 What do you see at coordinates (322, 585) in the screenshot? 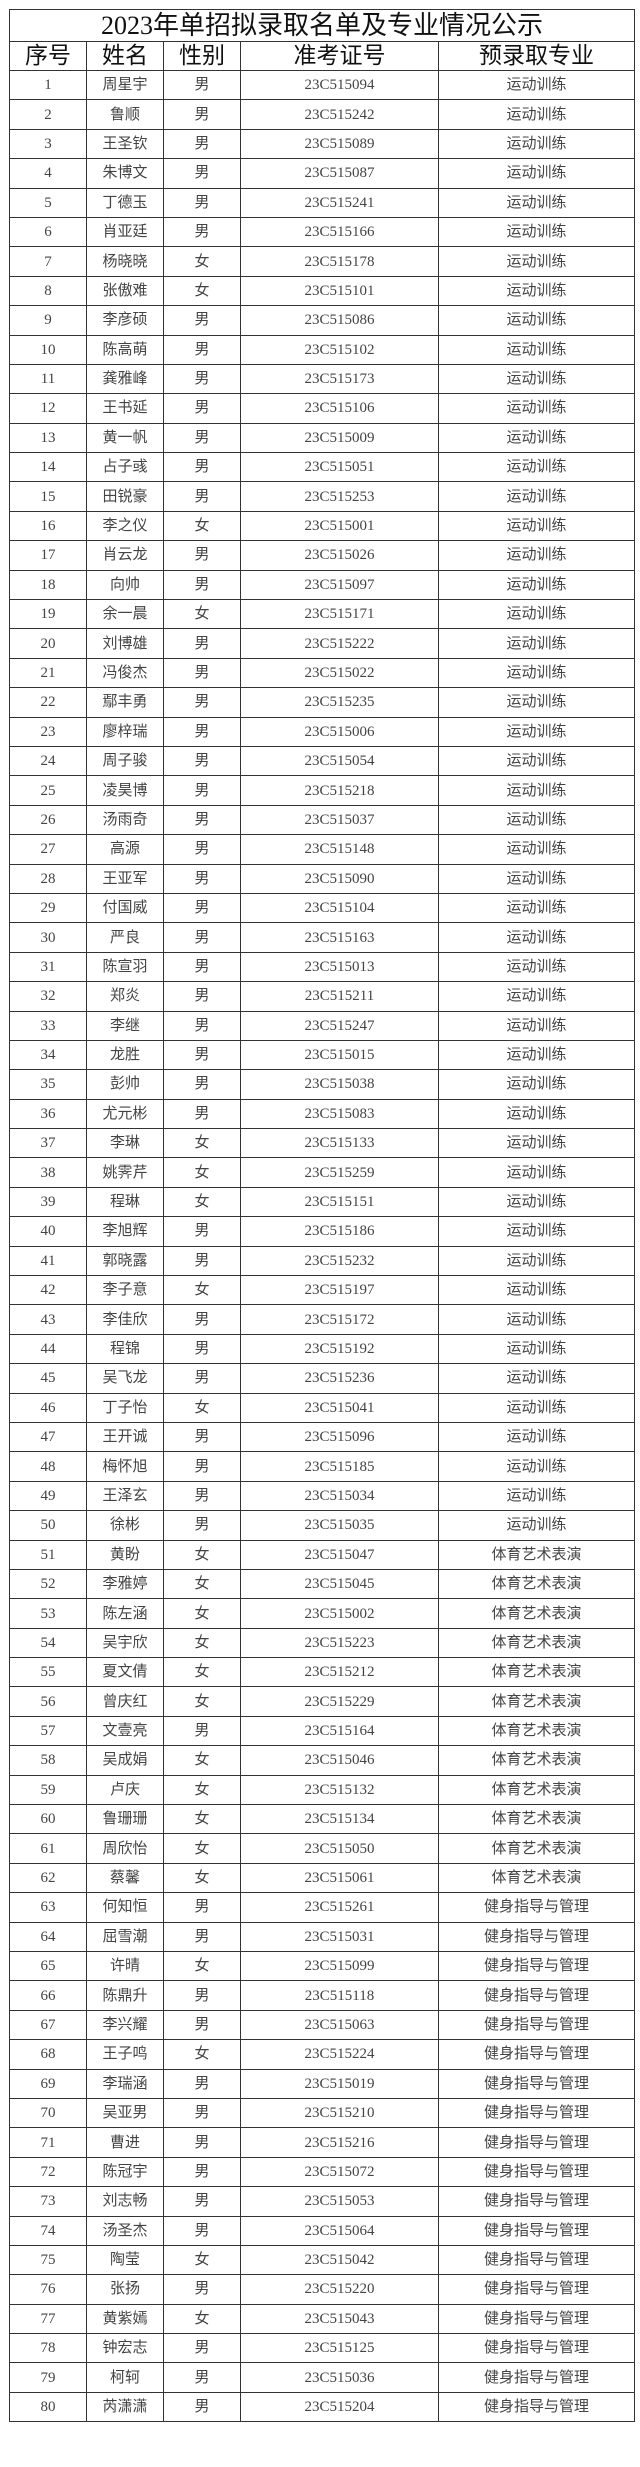
I see `table-row: 18 向帅男 23C515097 运动训练` at bounding box center [322, 585].